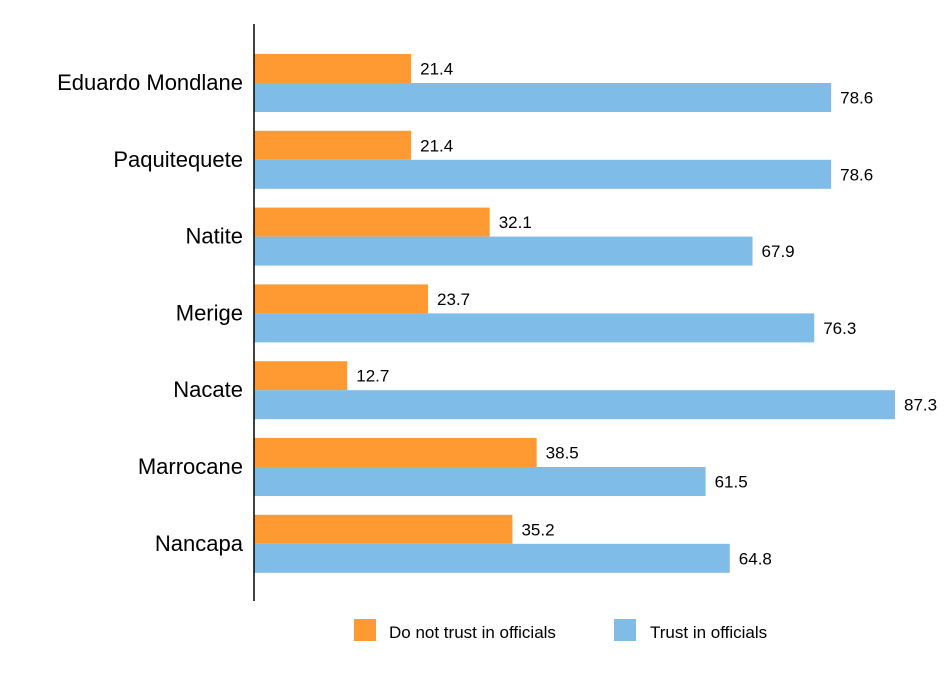  I want to click on category-label: Nacate, so click(208, 389).